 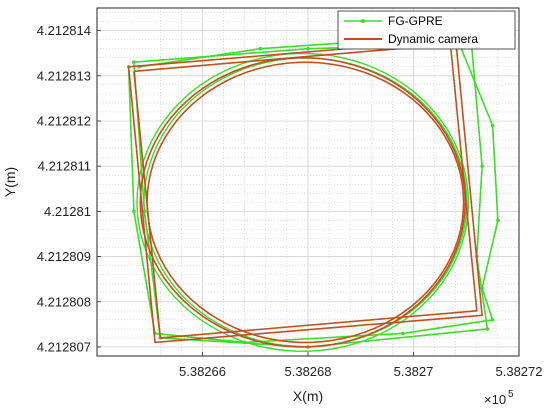 I want to click on legend-label-dynamic-camera: Dynamic camera, so click(x=433, y=39).